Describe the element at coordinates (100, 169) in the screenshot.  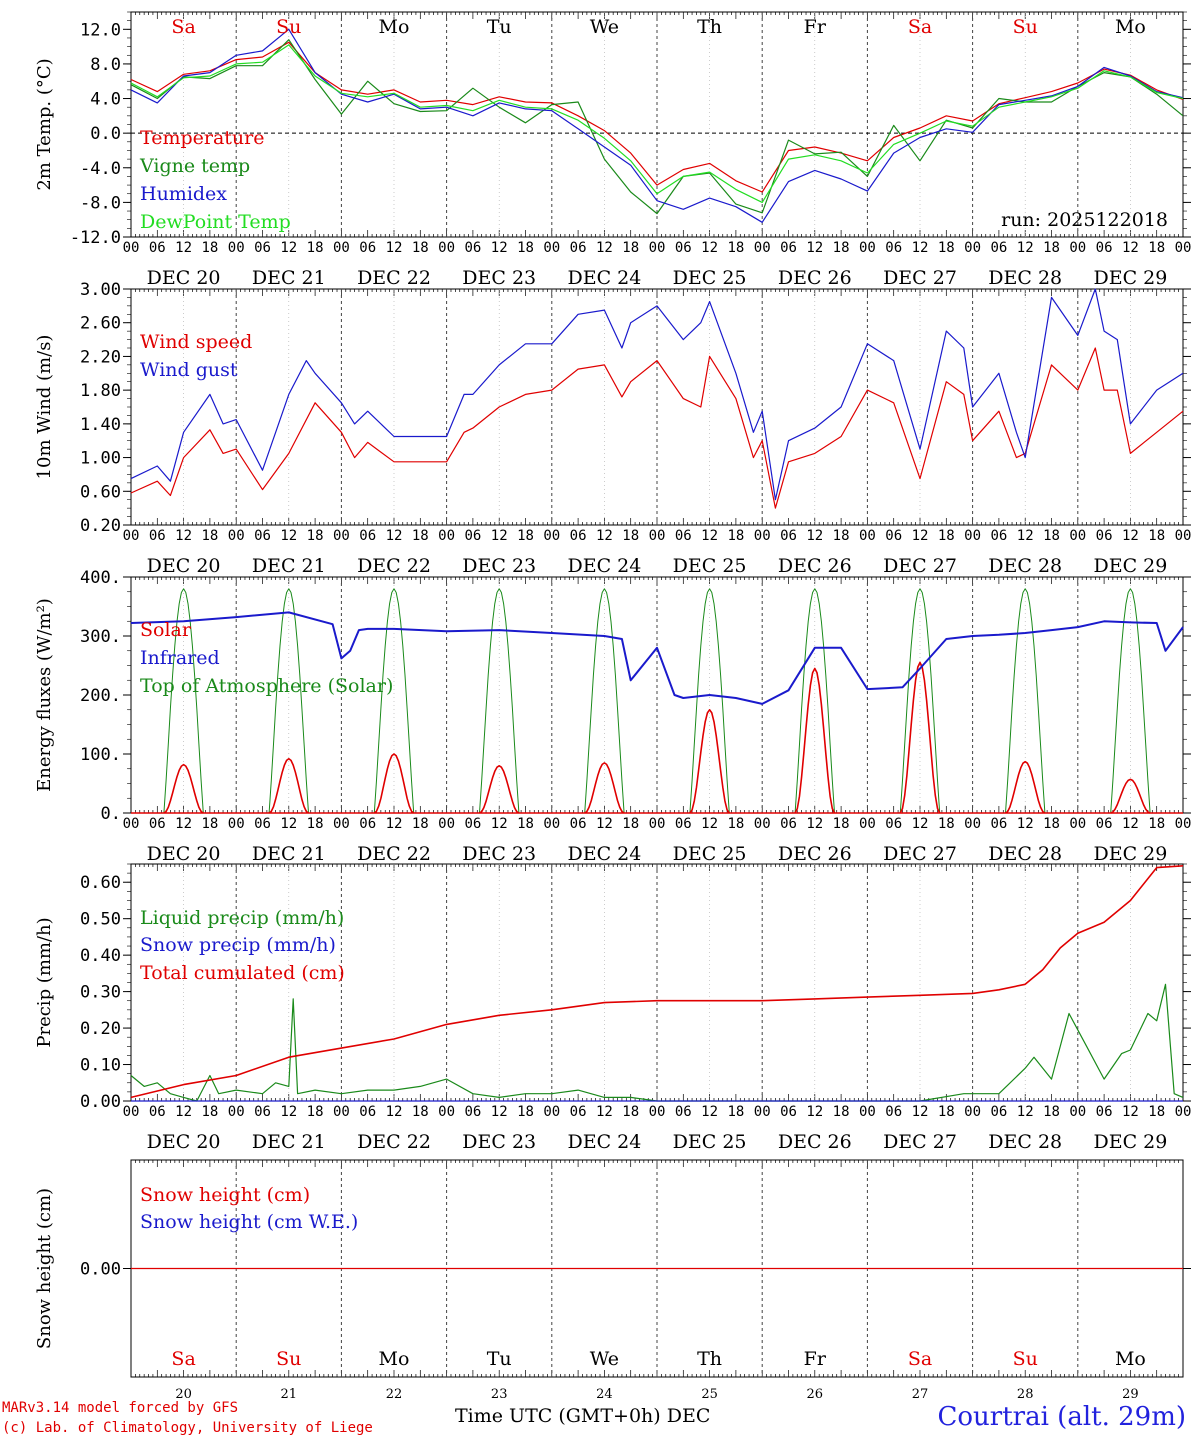
I see `y-tick-label: -4.0` at that location.